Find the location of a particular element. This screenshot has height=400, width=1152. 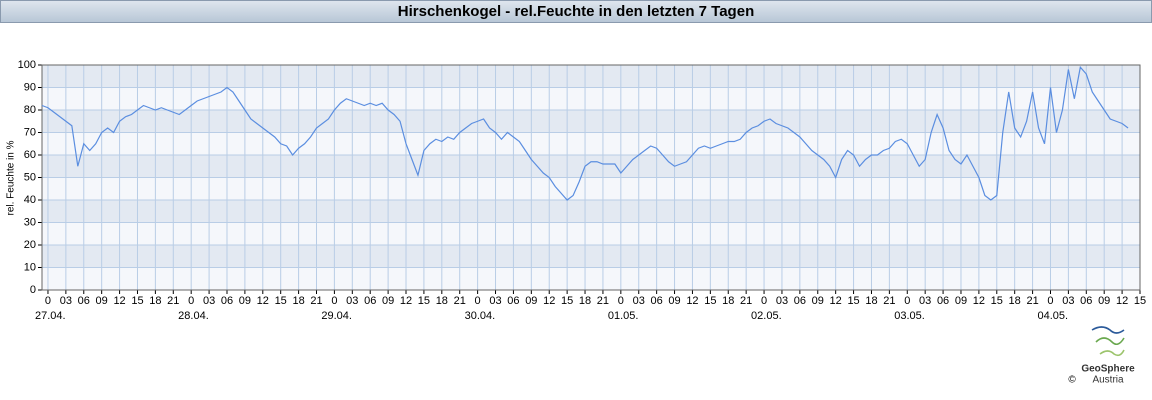

y-tick-label: 60 is located at coordinates (30, 155).